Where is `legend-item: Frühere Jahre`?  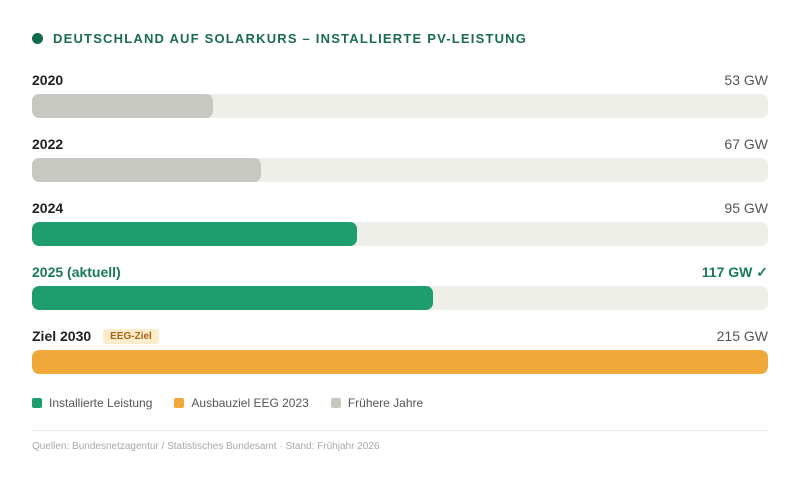
legend-item: Frühere Jahre is located at coordinates (377, 403).